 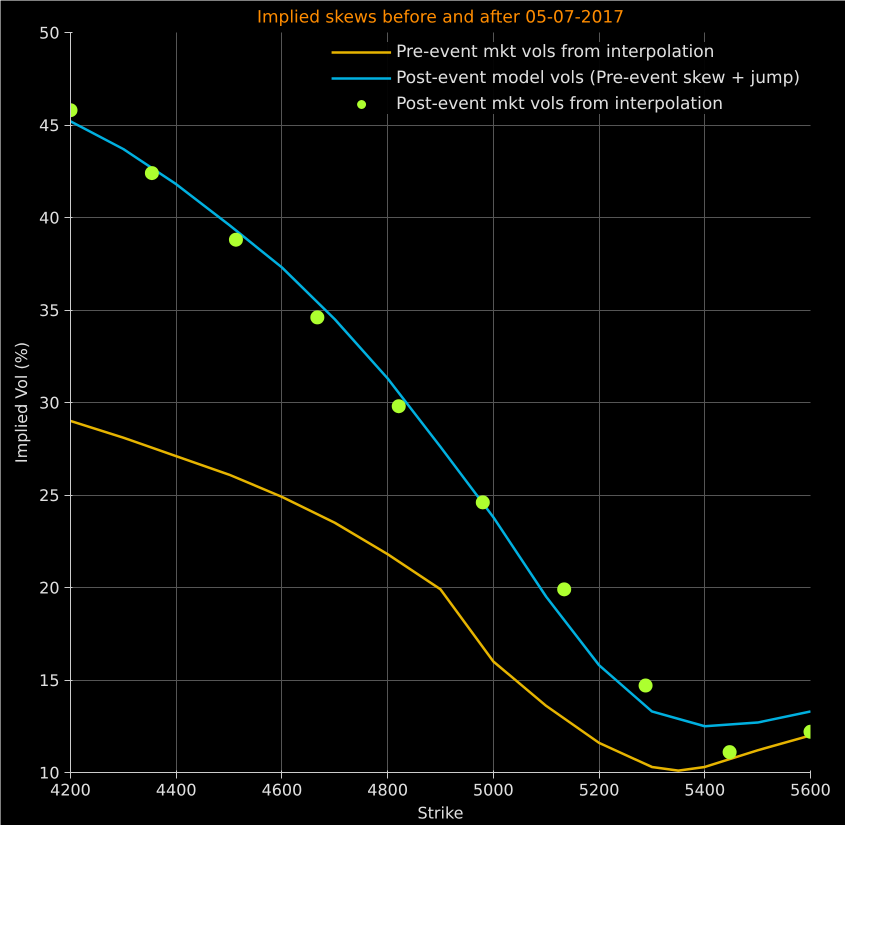 I want to click on y-tick-label: 45, so click(x=49, y=125).